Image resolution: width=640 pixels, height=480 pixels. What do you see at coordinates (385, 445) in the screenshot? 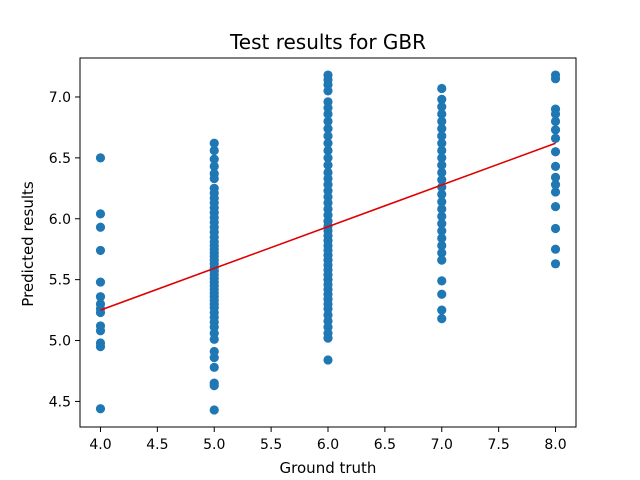
I see `x-tick-label: 6.5` at bounding box center [385, 445].